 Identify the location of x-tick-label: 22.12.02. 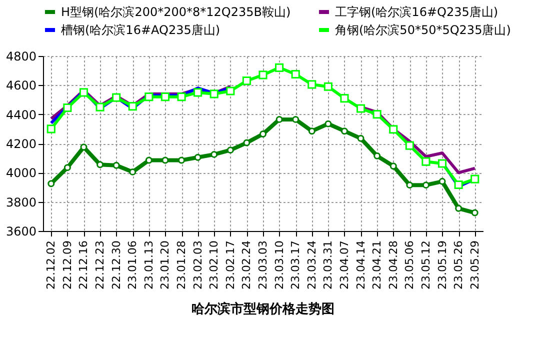
(51, 265).